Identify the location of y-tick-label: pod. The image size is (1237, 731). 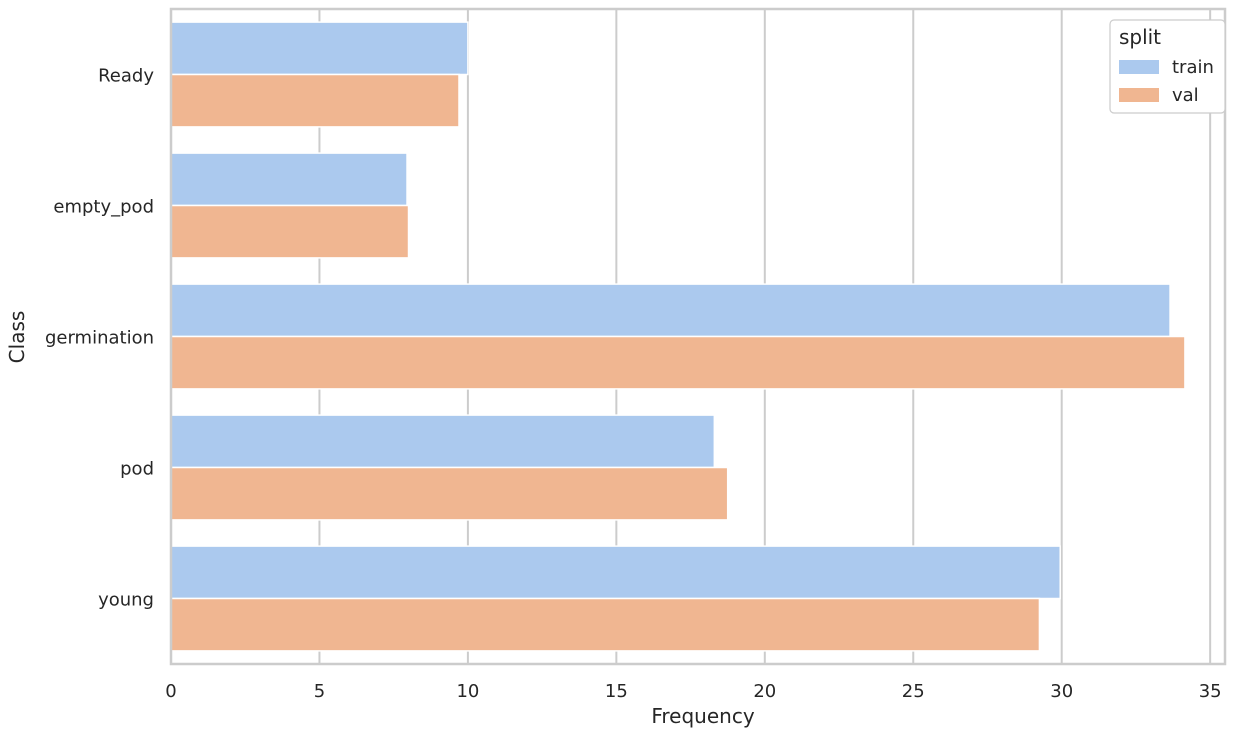
(137, 469).